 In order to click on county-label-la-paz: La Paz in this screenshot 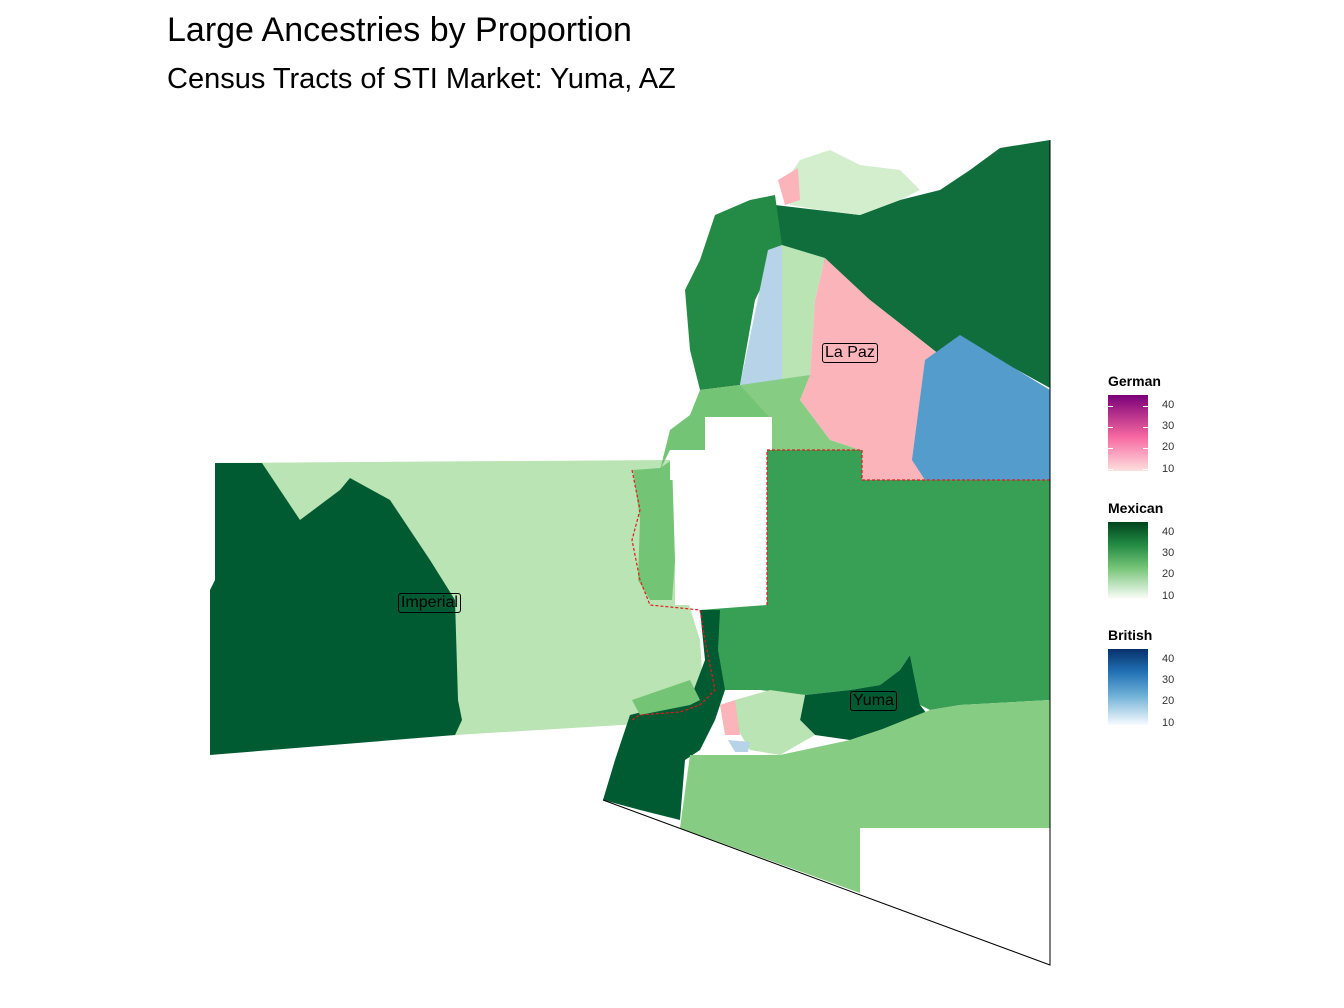, I will do `click(850, 353)`.